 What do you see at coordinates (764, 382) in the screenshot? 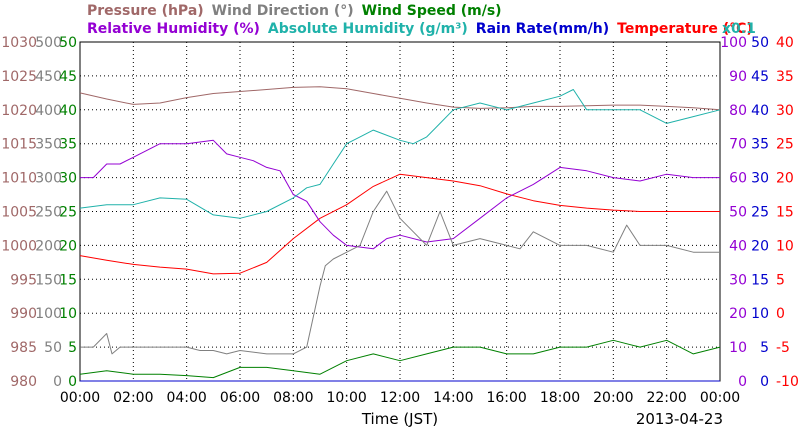
I see `y-tick-label-rain-rate: 0` at bounding box center [764, 382].